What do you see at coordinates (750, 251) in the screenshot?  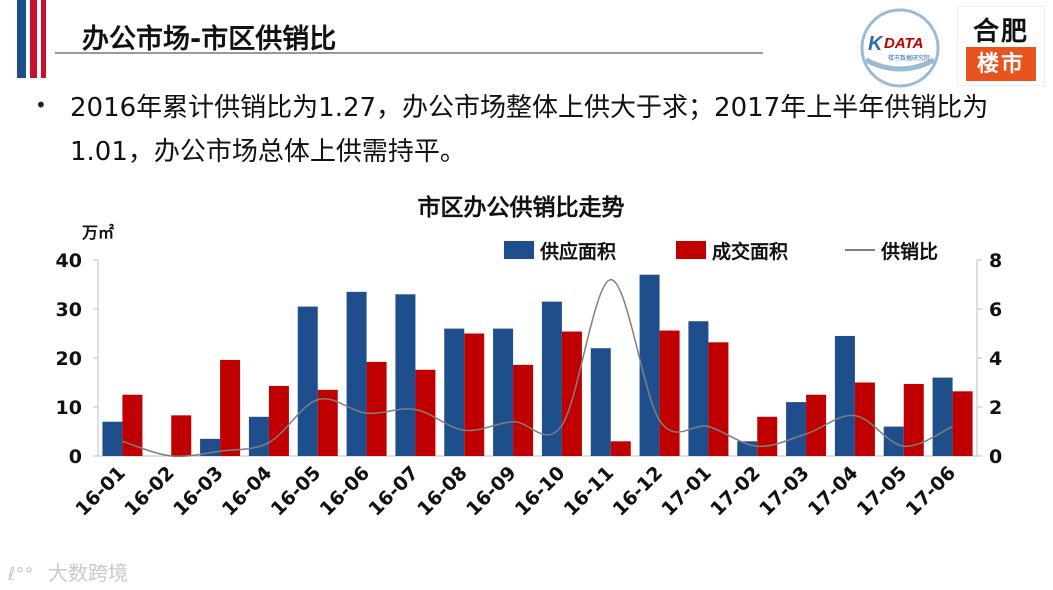 I see `legend-label-2: 成交面积` at bounding box center [750, 251].